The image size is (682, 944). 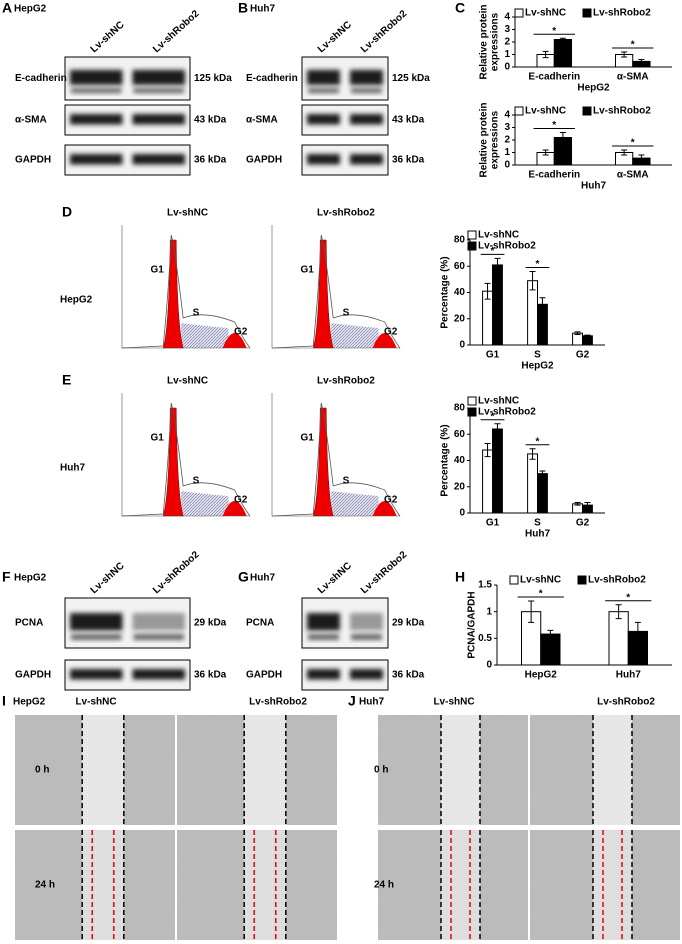 I want to click on panel-label: B, so click(x=243, y=8).